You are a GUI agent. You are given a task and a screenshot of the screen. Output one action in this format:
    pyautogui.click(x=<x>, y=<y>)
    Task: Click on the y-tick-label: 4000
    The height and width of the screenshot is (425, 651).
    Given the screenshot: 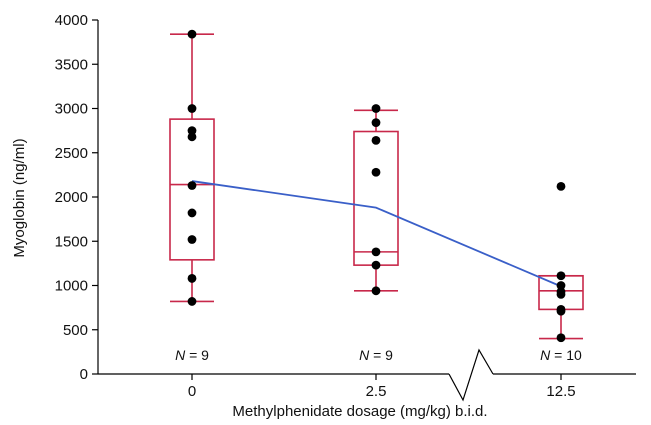 What is the action you would take?
    pyautogui.click(x=71, y=20)
    